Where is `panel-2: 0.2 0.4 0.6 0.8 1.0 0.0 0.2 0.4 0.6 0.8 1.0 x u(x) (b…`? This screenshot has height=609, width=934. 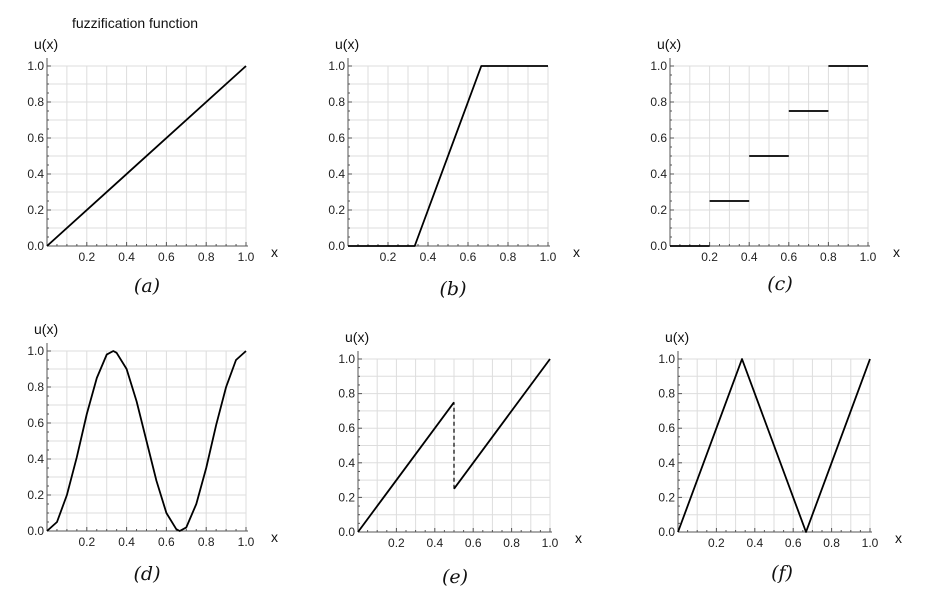 panel-2: 0.2 0.4 0.6 0.8 1.0 0.0 0.2 0.4 0.6 0.8 1.0 x u(x) (b… is located at coordinates (454, 168).